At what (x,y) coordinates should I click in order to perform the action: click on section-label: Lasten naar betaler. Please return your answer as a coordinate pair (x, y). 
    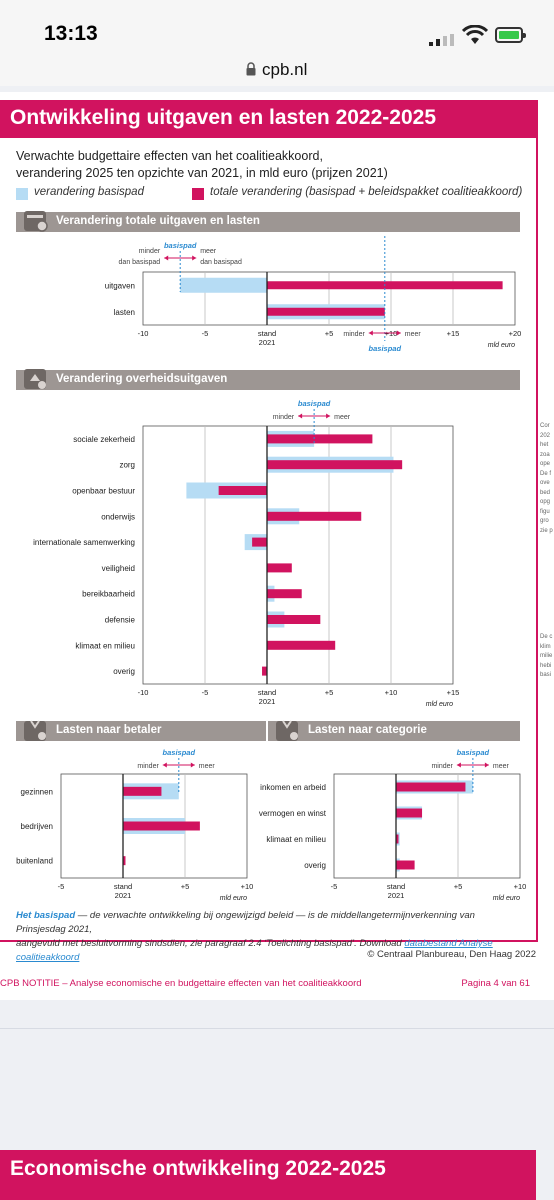
    Looking at the image, I should click on (109, 730).